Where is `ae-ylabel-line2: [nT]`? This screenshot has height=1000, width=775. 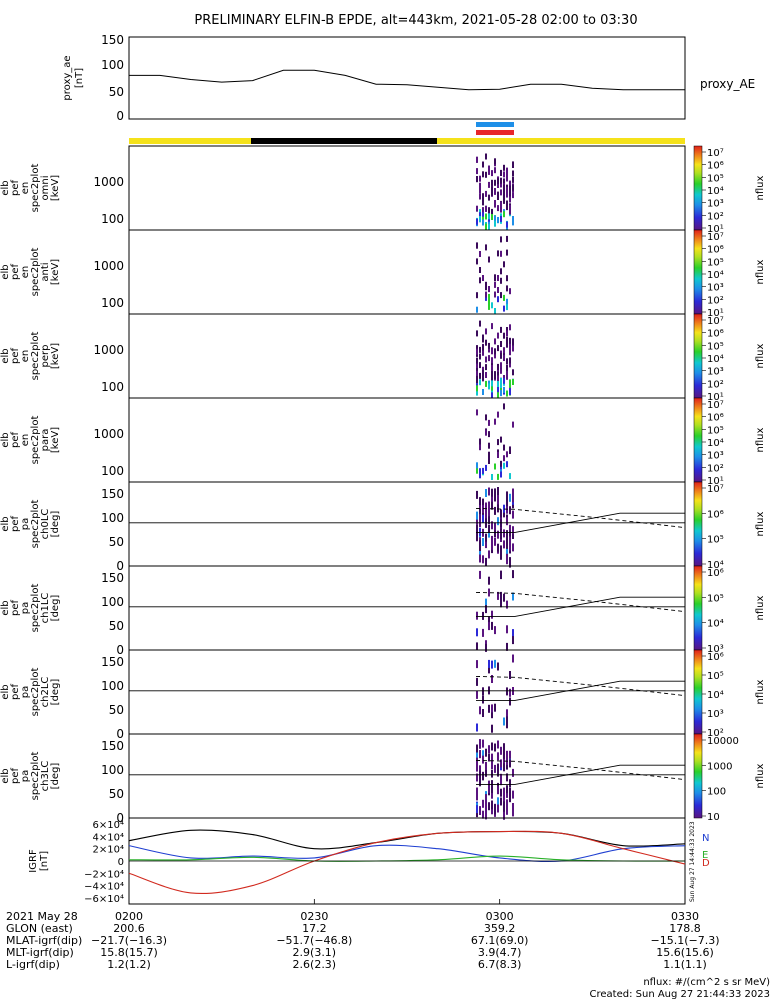 ae-ylabel-line2: [nT] is located at coordinates (79, 78).